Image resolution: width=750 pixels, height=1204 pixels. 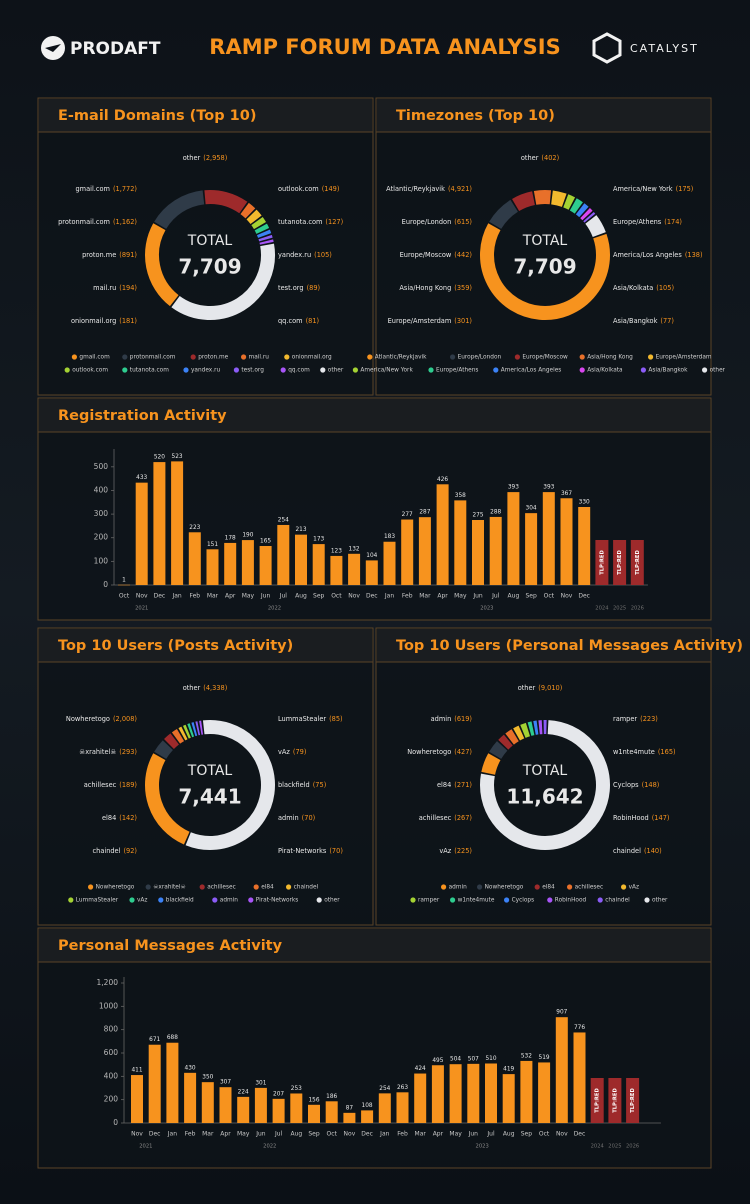 I want to click on bar-value-label: 288, so click(x=495, y=512).